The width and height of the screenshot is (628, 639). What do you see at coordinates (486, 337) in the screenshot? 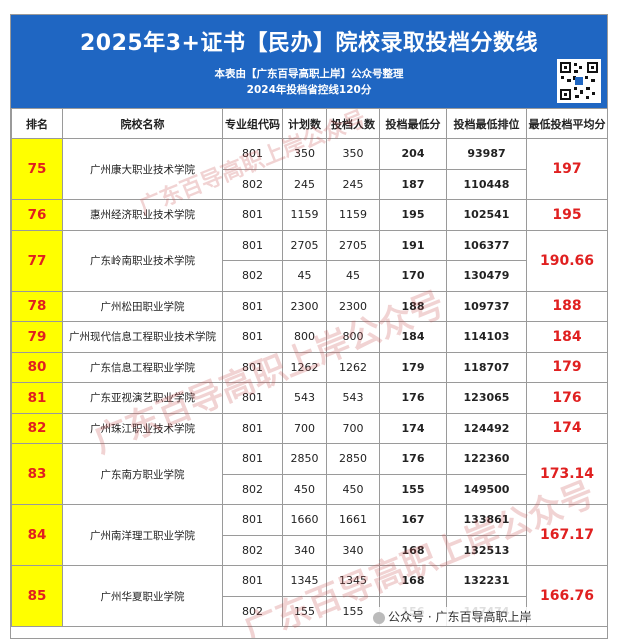
I see `min-rank-cell: 114103` at bounding box center [486, 337].